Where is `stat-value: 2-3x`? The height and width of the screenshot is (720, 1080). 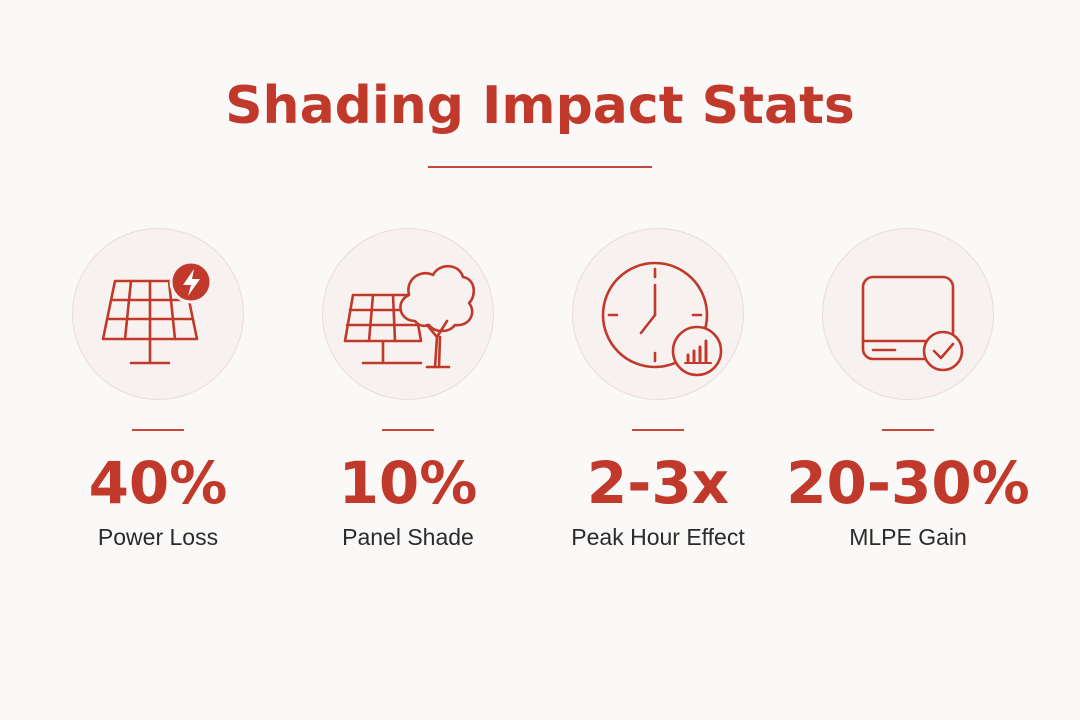 stat-value: 2-3x is located at coordinates (658, 483).